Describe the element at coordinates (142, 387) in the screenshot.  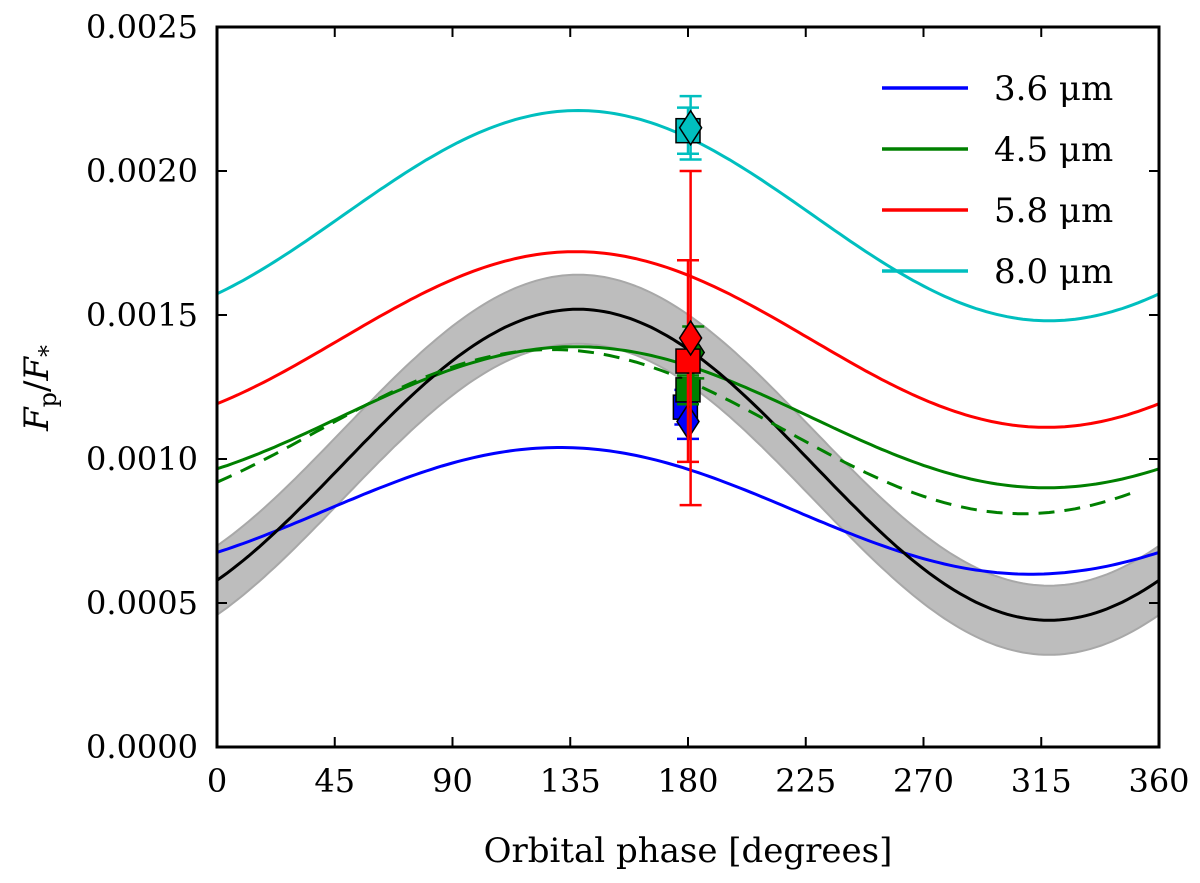
I see `y-tick-labels: 0.0000 0.0005 0.0010 0.0015 0.0020 0.0025` at that location.